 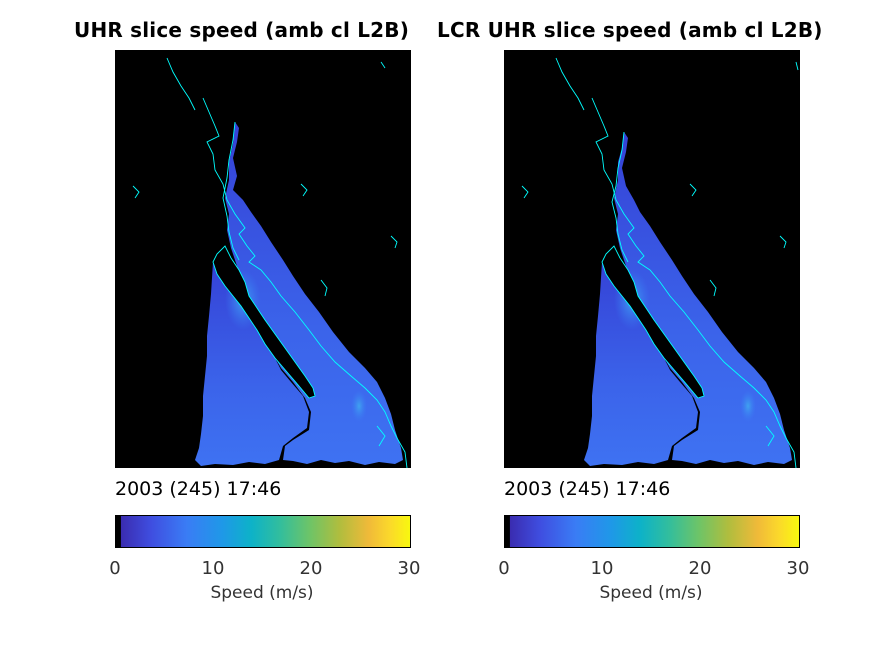 What do you see at coordinates (262, 593) in the screenshot?
I see `colorbar-label-left: Speed (m/s)` at bounding box center [262, 593].